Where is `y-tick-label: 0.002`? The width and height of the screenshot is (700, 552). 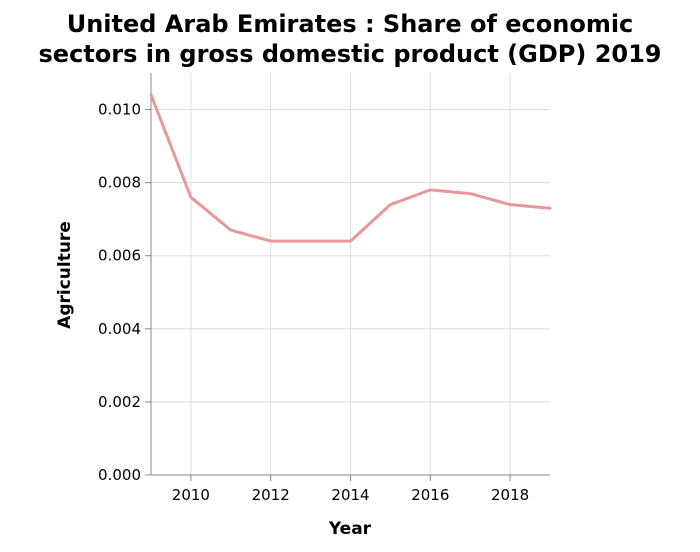
y-tick-label: 0.002 is located at coordinates (119, 402).